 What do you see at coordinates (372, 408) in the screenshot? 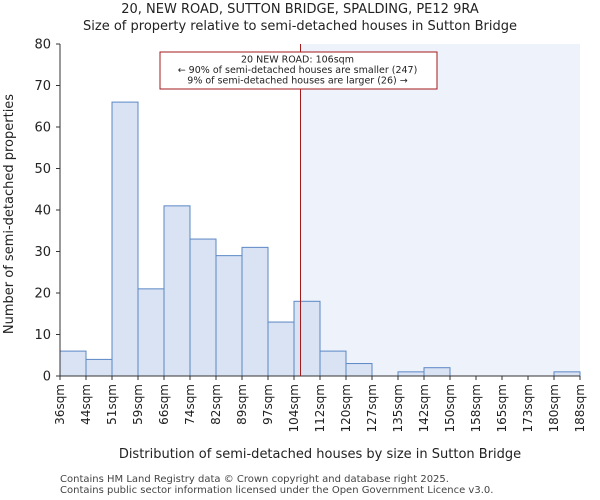
I see `x-tick-label-127sqm: 127sqm` at bounding box center [372, 408].